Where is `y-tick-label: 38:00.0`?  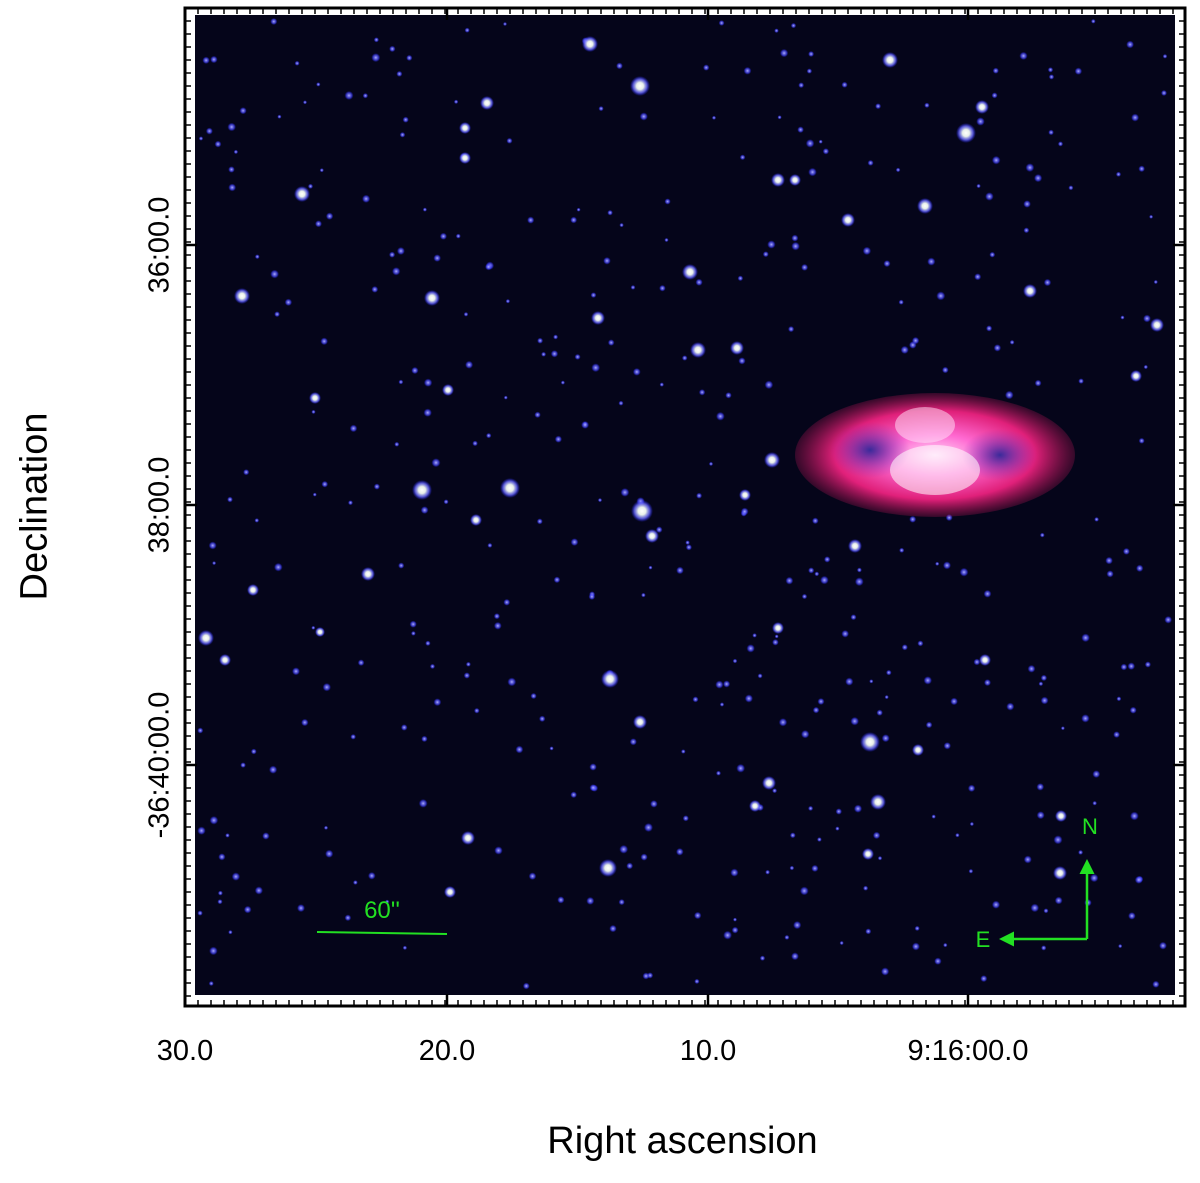
y-tick-label: 38:00.0 is located at coordinates (159, 505).